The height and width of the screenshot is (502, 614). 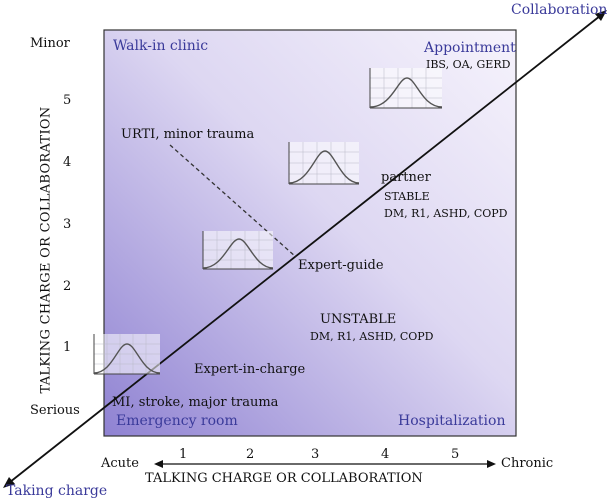 What do you see at coordinates (559, 10) in the screenshot?
I see `collaboration-label: Collaboration` at bounding box center [559, 10].